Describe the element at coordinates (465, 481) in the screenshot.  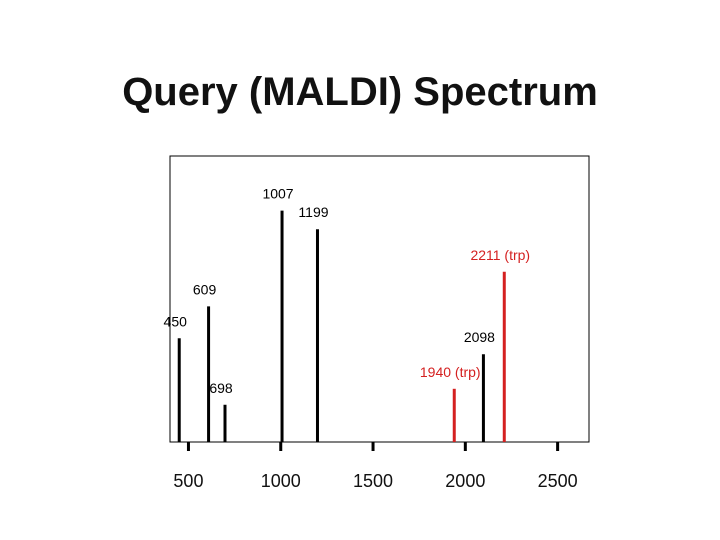
I see `x-tick-label: 2000` at that location.